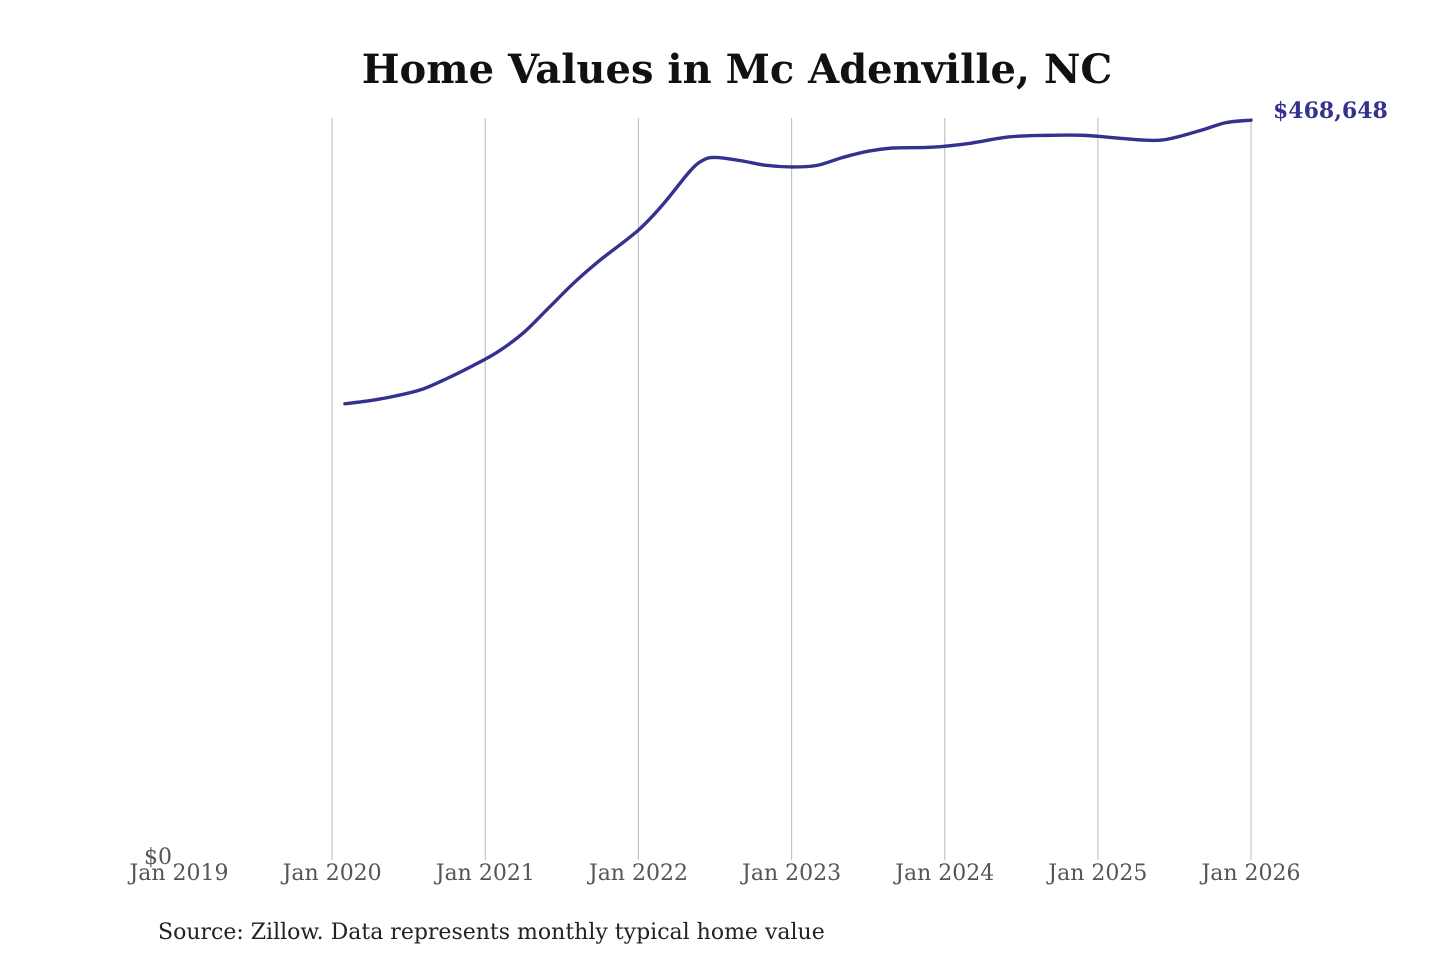  Describe the element at coordinates (484, 873) in the screenshot. I see `x-tick-label: Jan 2021` at that location.